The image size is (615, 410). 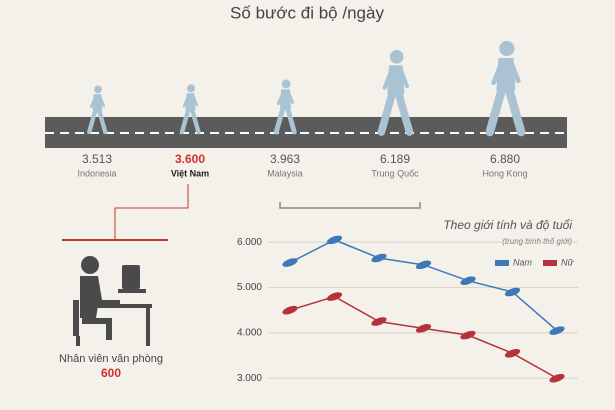 I want to click on value-label: 3.600, so click(x=190, y=159).